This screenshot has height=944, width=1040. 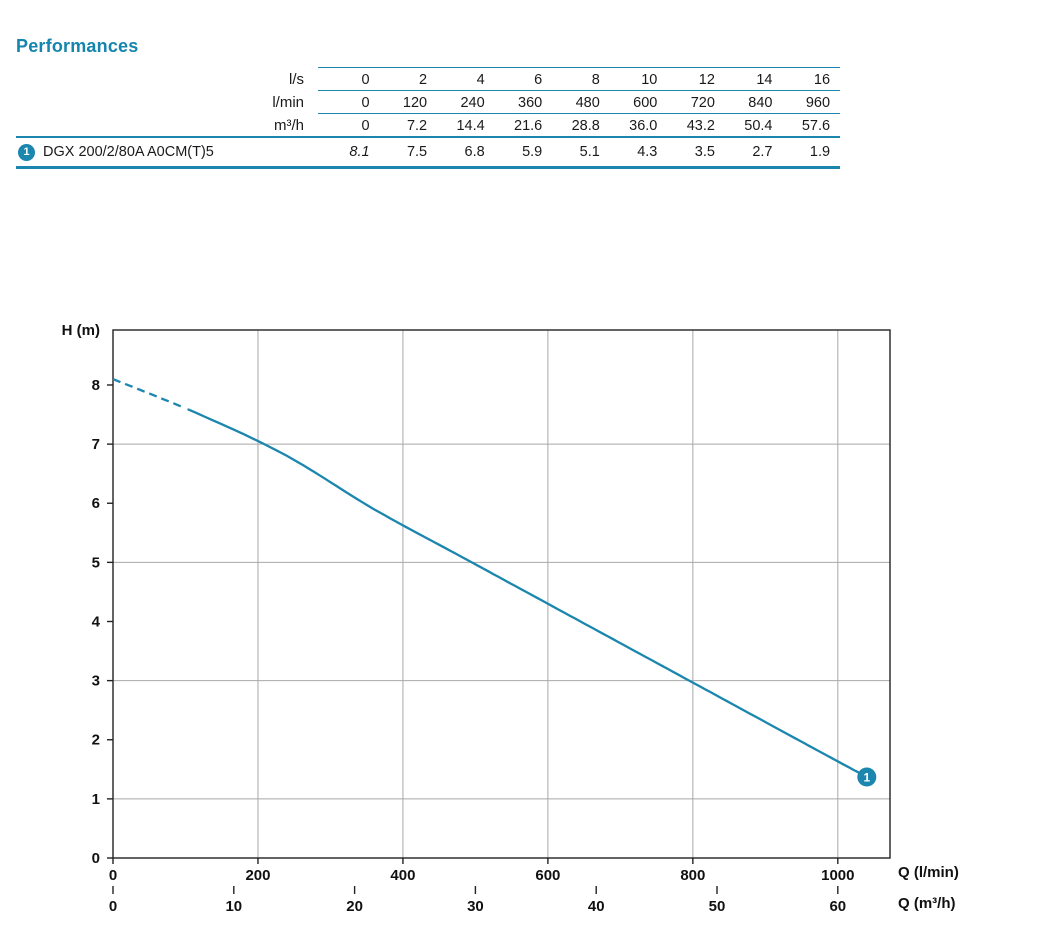 I want to click on unit-value: 36.0, so click(x=643, y=125).